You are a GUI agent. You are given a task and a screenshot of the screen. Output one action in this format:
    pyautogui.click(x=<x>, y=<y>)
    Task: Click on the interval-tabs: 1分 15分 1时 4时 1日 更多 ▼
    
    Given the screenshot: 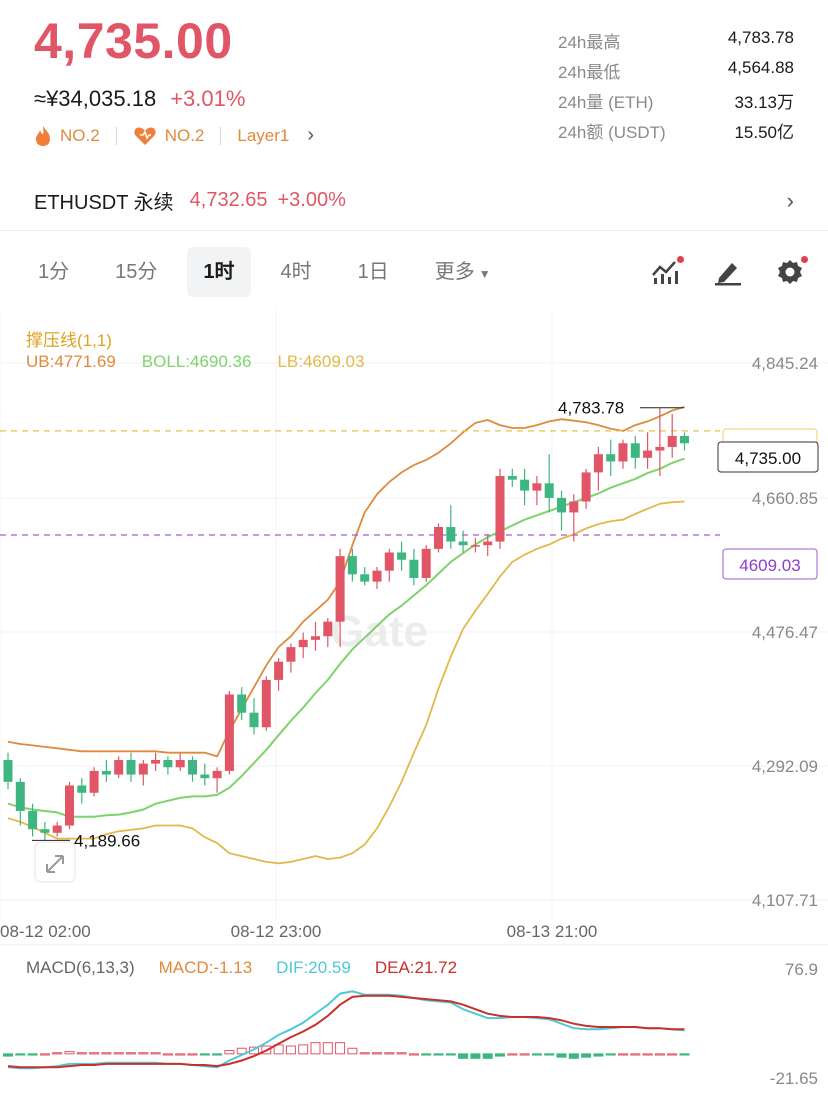 What is the action you would take?
    pyautogui.click(x=415, y=272)
    